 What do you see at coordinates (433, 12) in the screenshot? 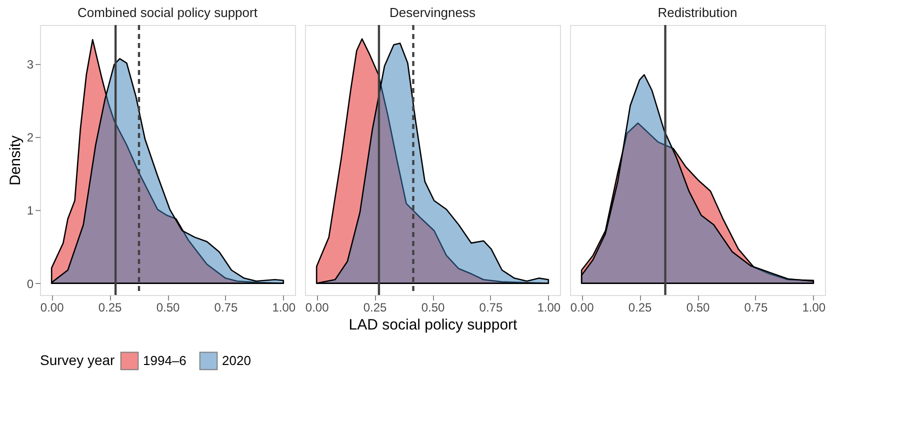
I see `chart-title: Deservingness` at bounding box center [433, 12].